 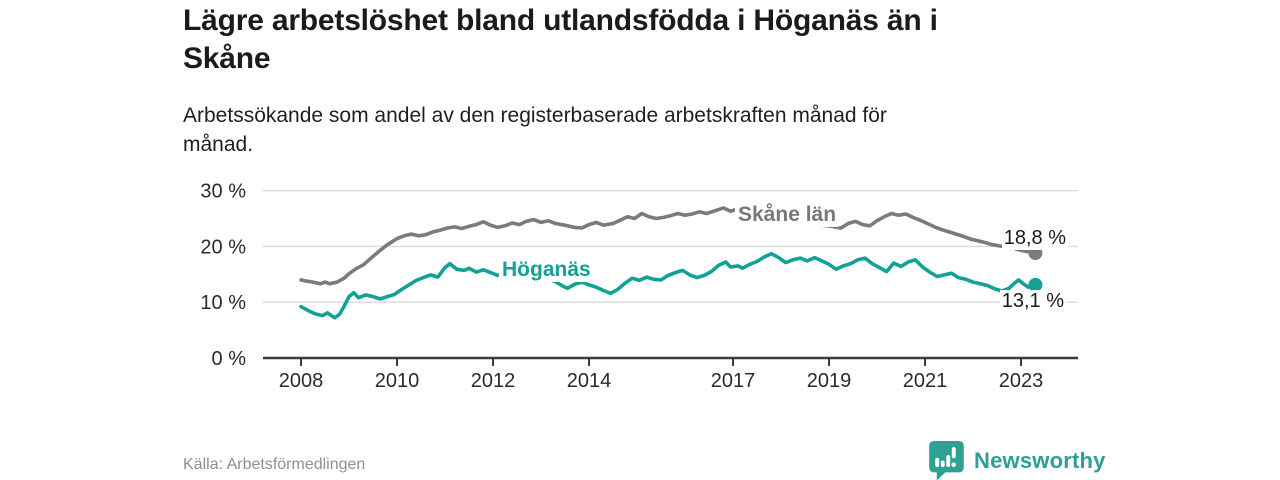 What do you see at coordinates (223, 247) in the screenshot?
I see `y-tick-label: 20 %` at bounding box center [223, 247].